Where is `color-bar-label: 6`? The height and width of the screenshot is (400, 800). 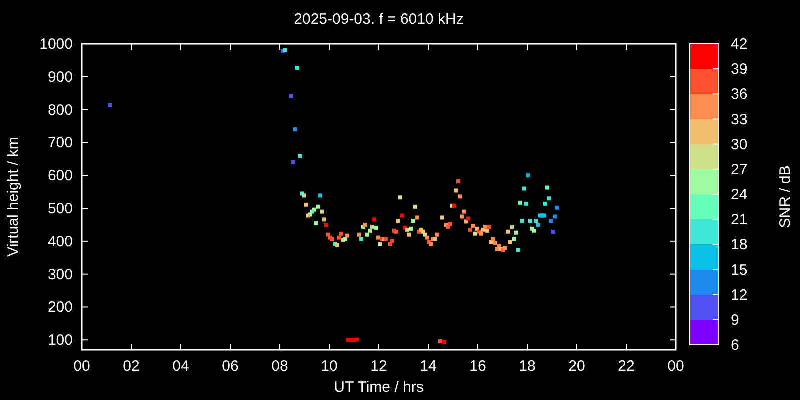
color-bar-label: 6 is located at coordinates (735, 345).